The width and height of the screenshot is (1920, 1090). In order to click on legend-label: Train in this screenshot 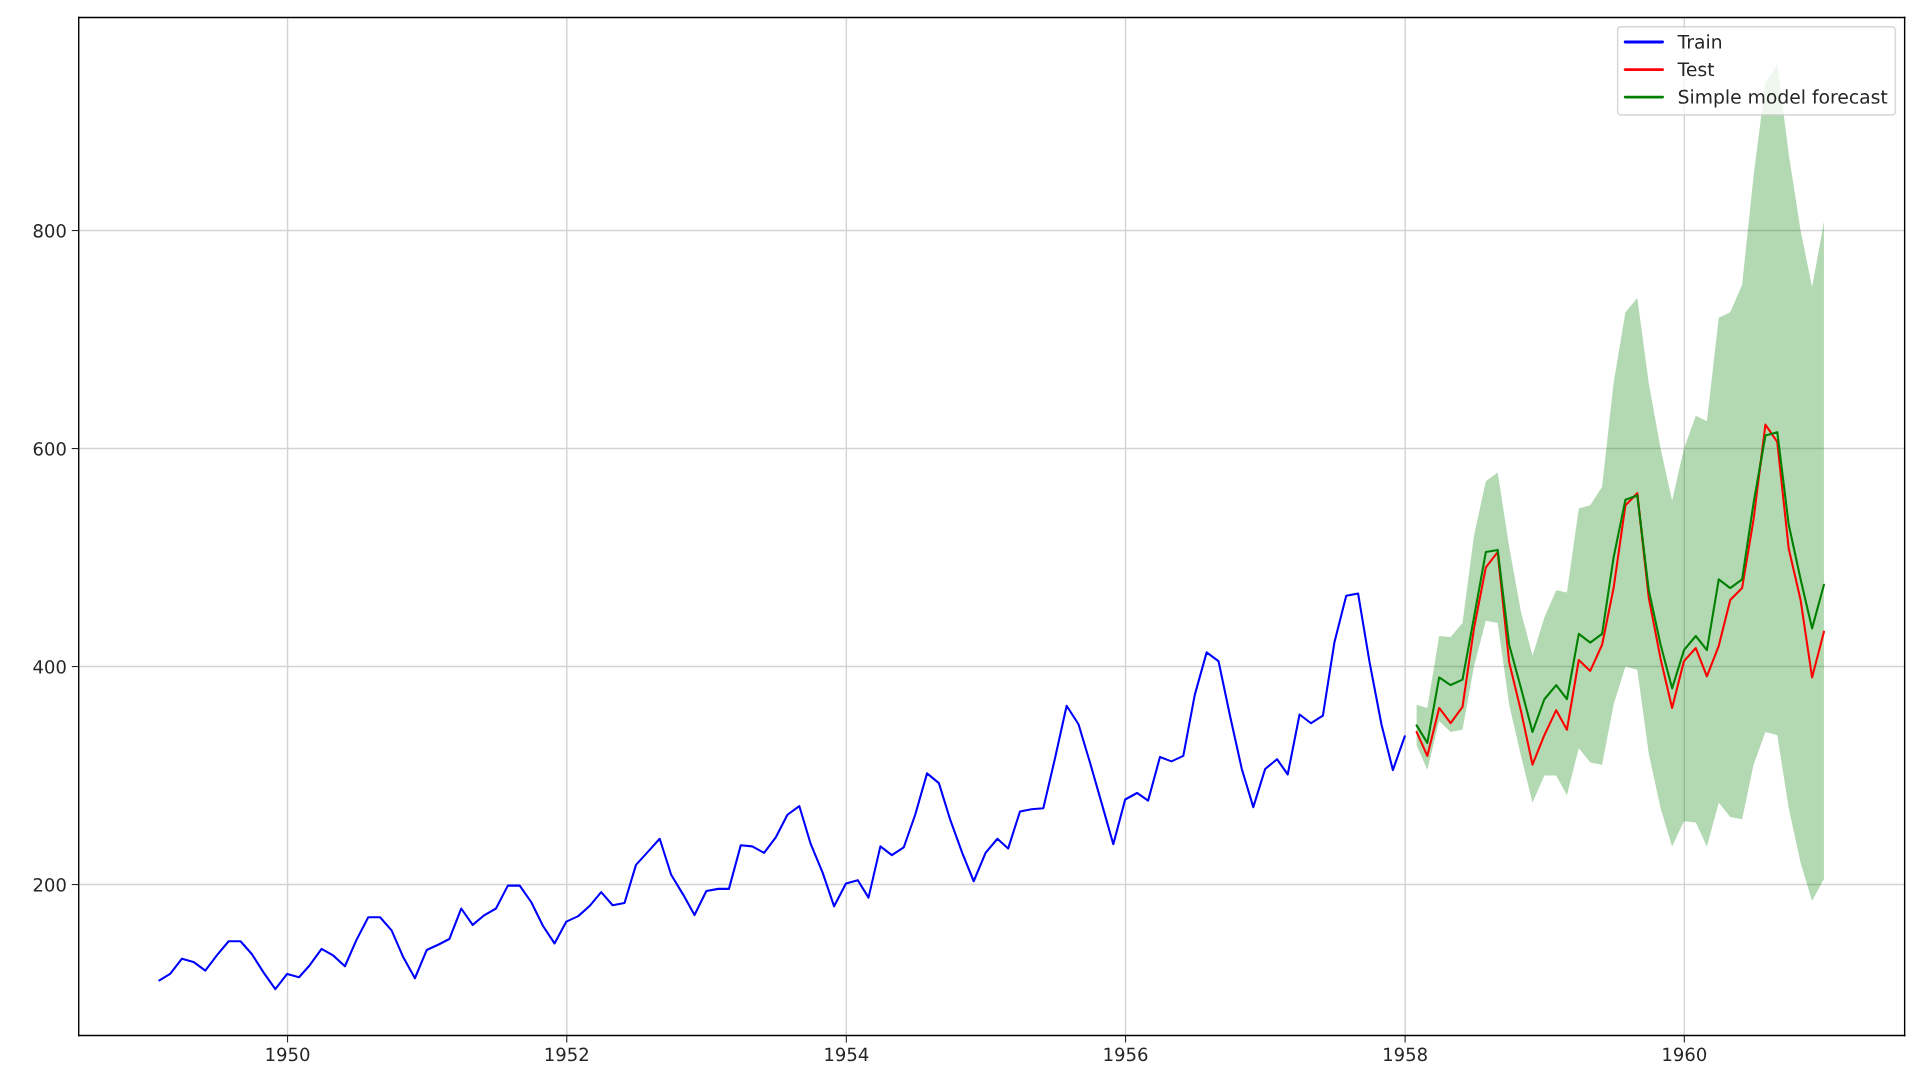, I will do `click(1699, 41)`.